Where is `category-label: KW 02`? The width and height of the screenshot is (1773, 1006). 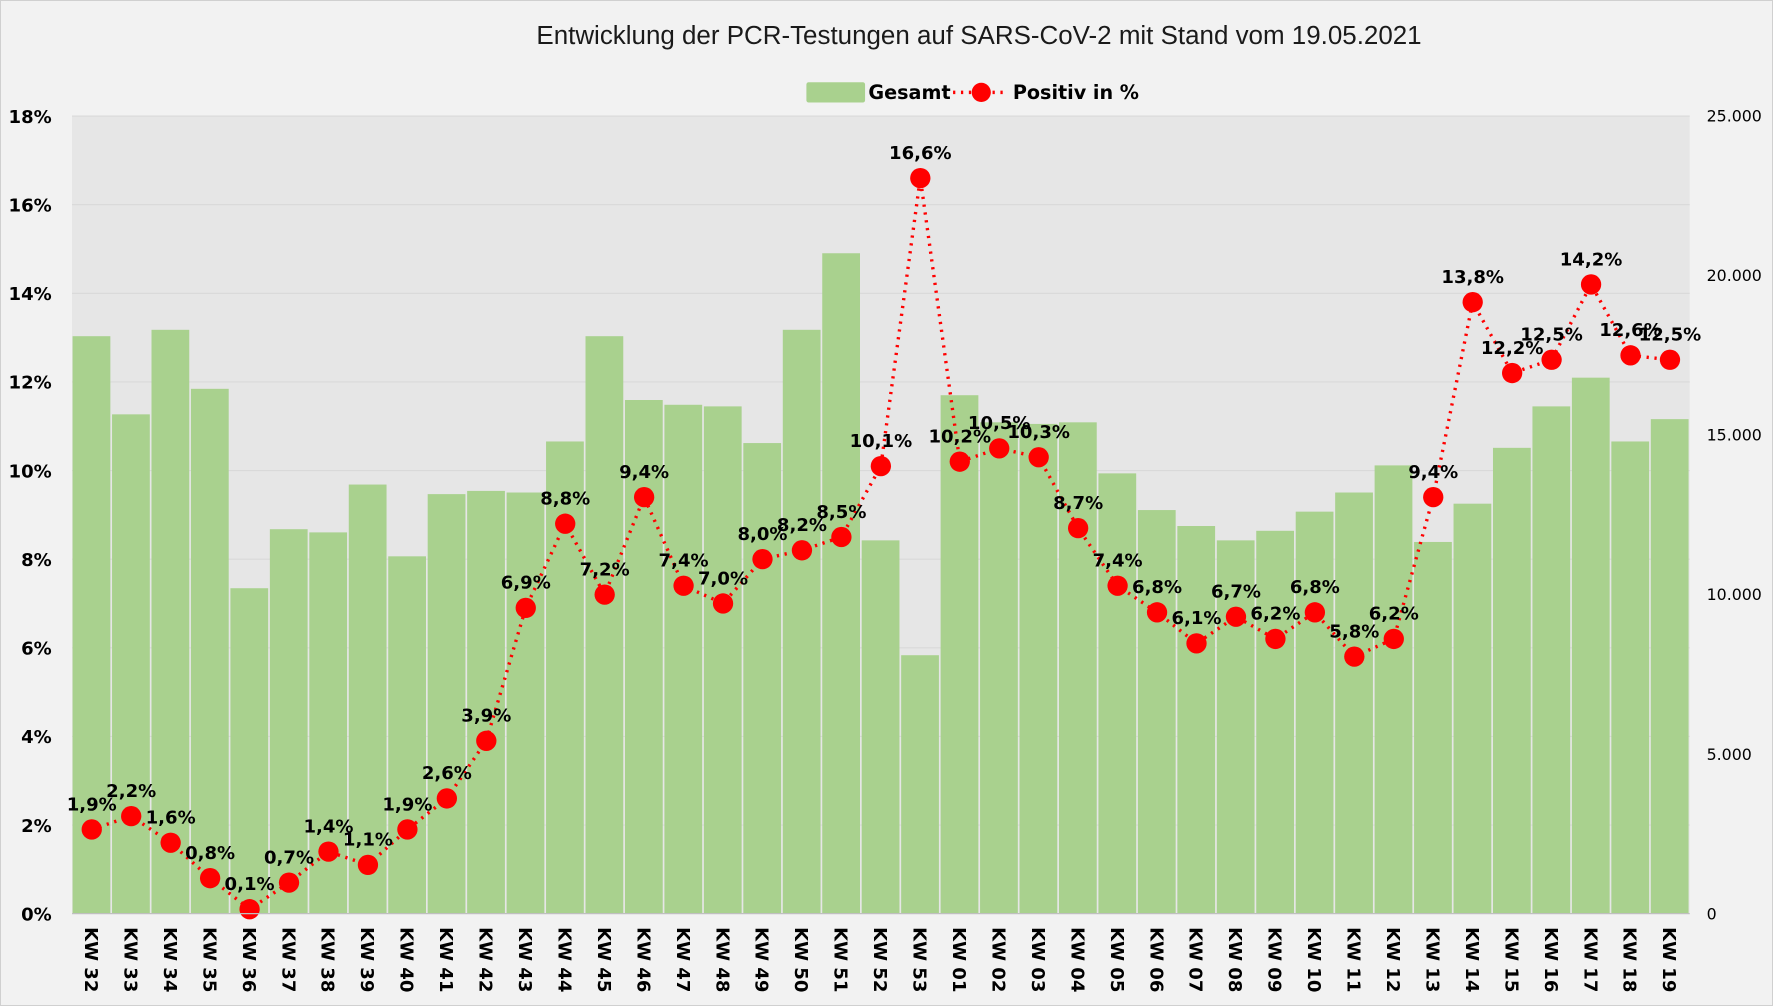 category-label: KW 02 is located at coordinates (997, 959).